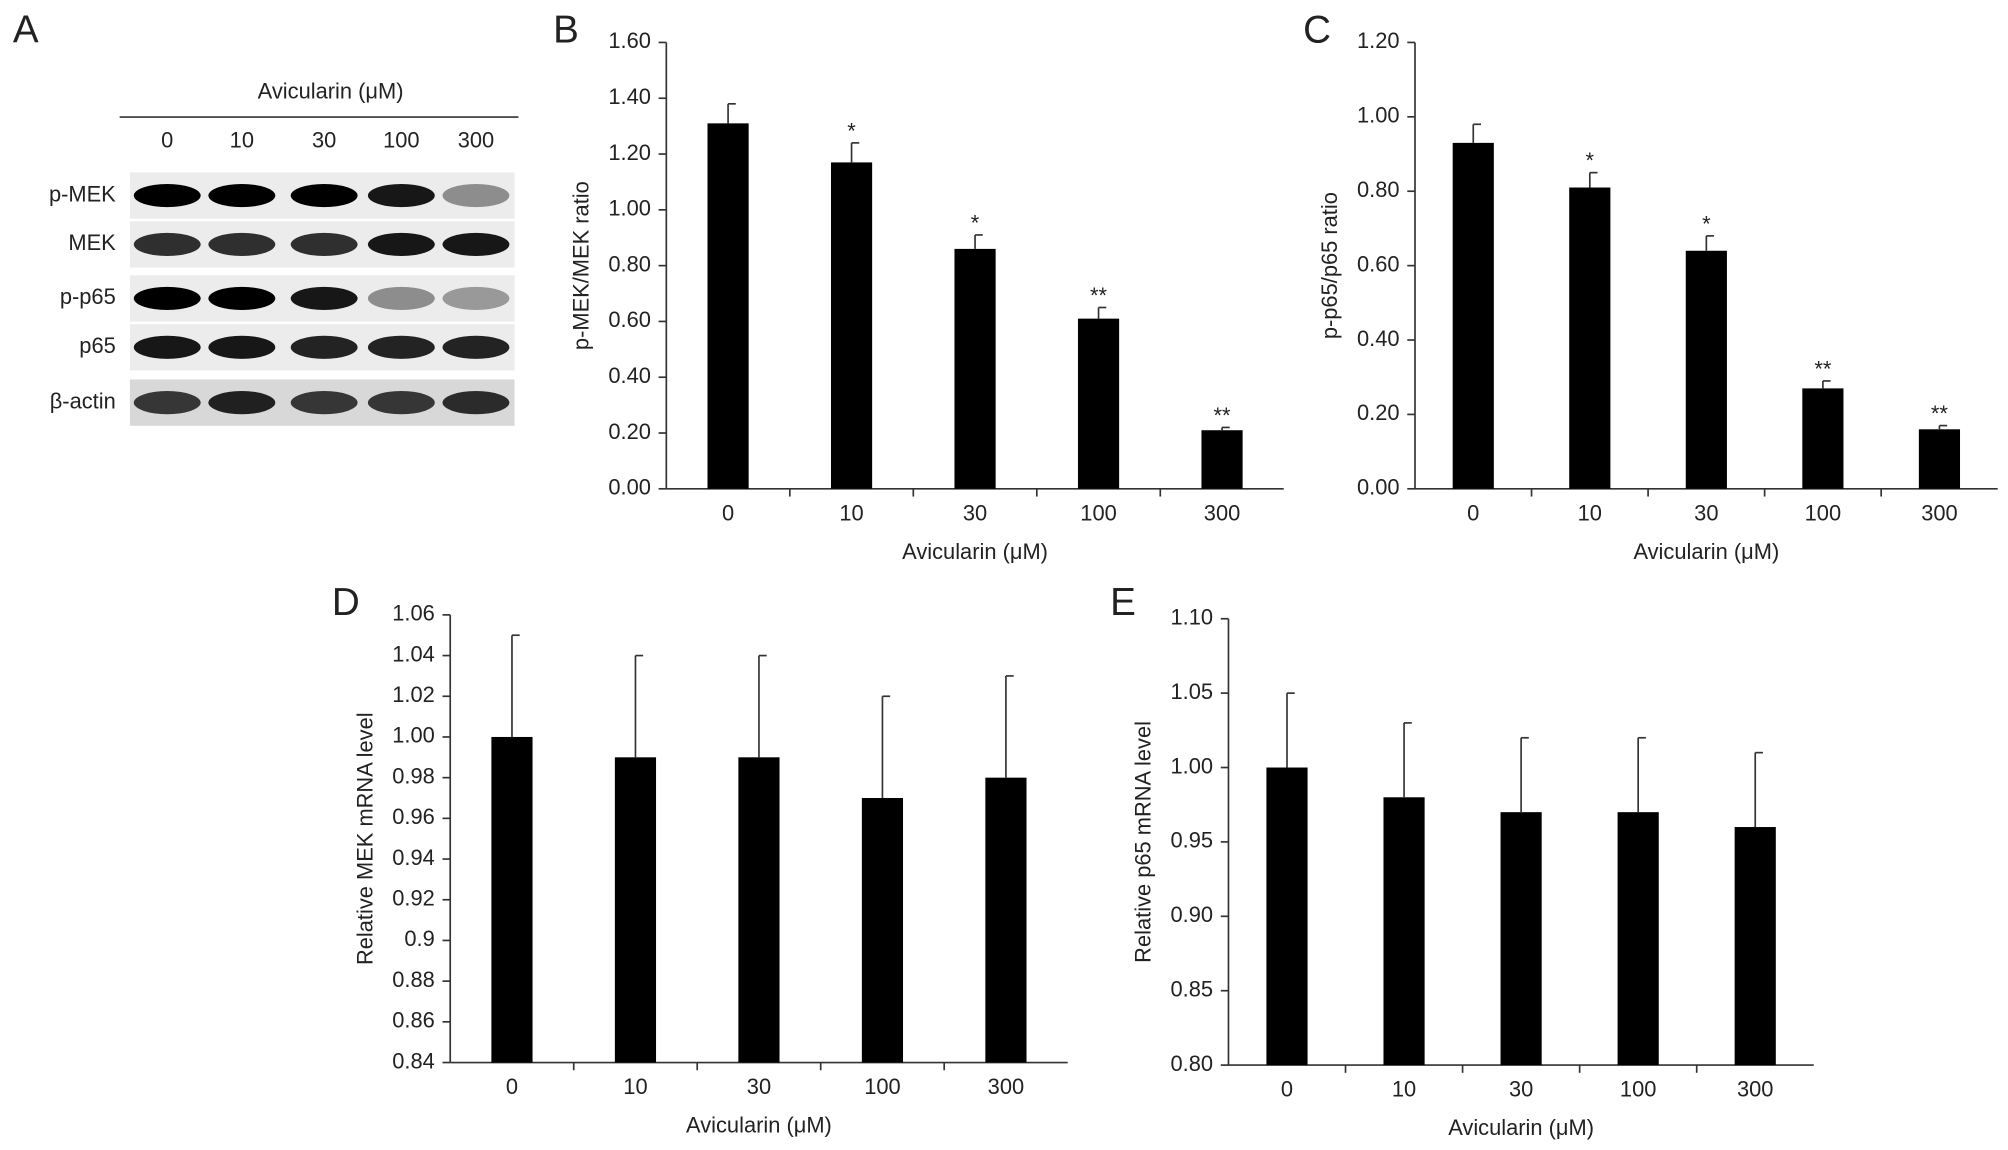 This screenshot has width=2008, height=1150. Describe the element at coordinates (331, 90) in the screenshot. I see `blot-header: Avicularin (μM)` at that location.